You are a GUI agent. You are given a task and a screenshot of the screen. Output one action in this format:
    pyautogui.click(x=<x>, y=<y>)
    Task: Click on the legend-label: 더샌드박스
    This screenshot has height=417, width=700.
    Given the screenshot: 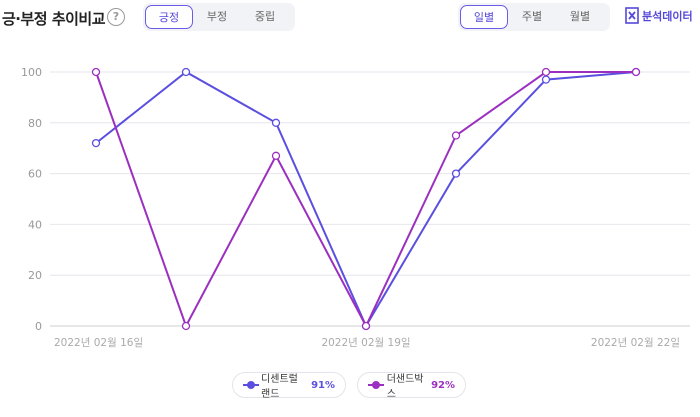 What is the action you would take?
    pyautogui.click(x=405, y=387)
    